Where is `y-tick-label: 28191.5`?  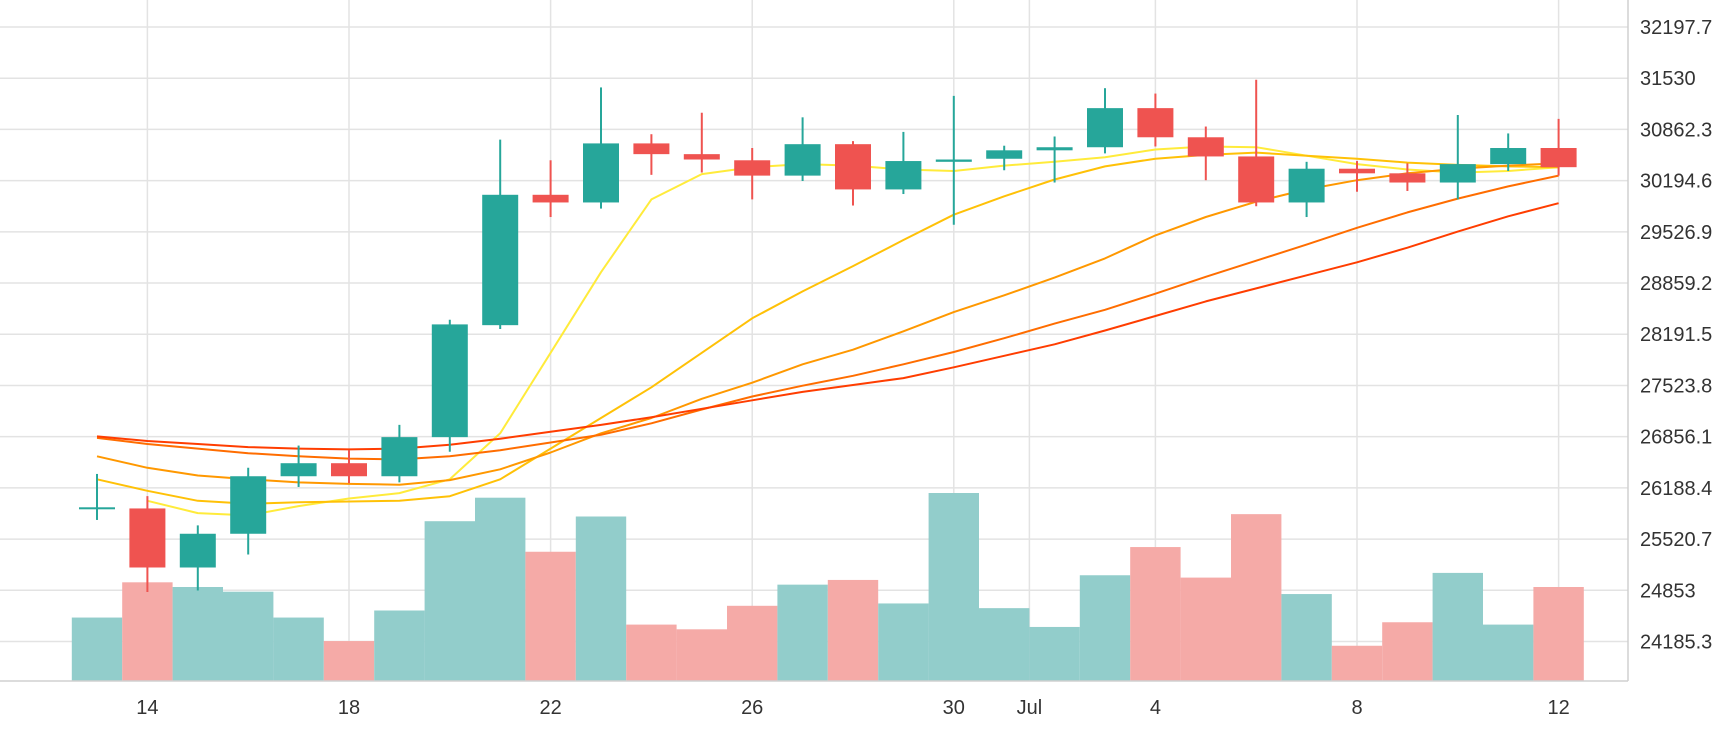 y-tick-label: 28191.5 is located at coordinates (1676, 335).